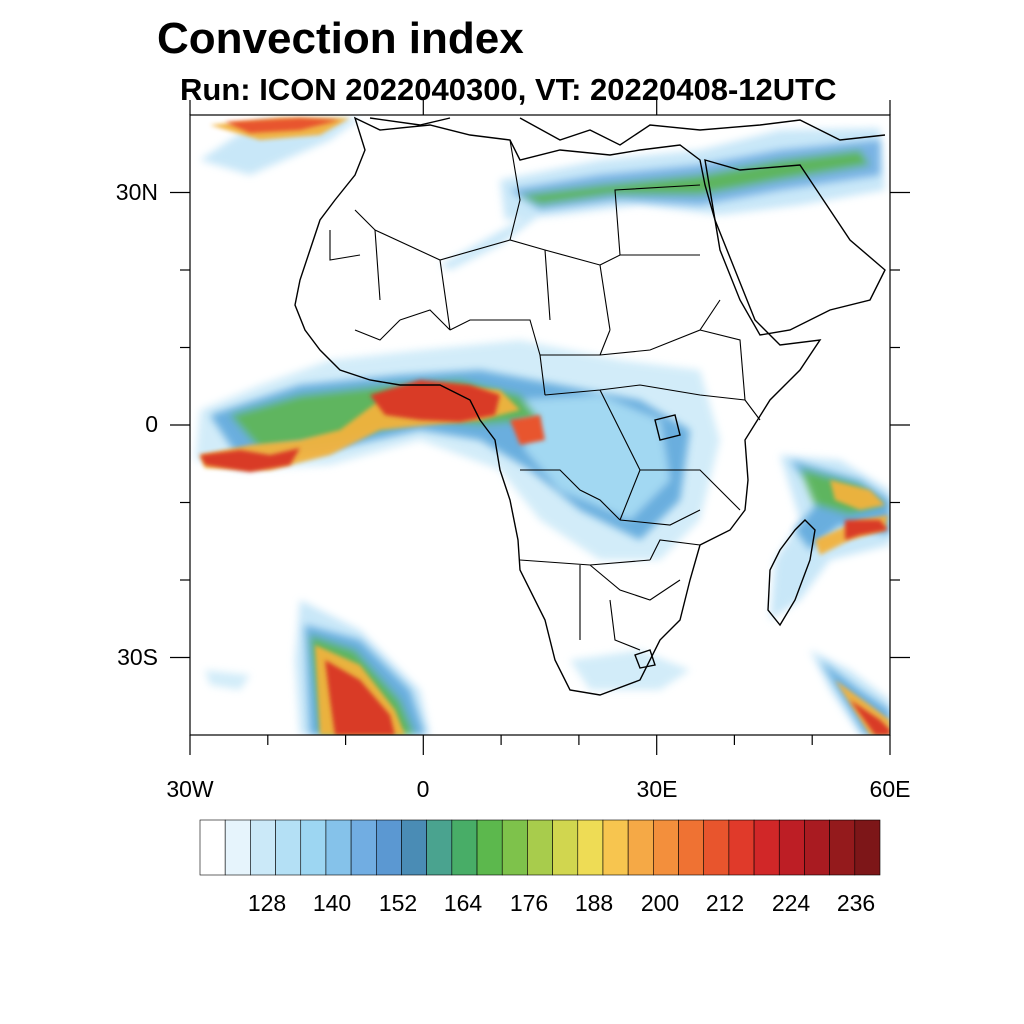 The width and height of the screenshot is (1024, 1024). What do you see at coordinates (791, 903) in the screenshot?
I see `colorbar-label-224: 224` at bounding box center [791, 903].